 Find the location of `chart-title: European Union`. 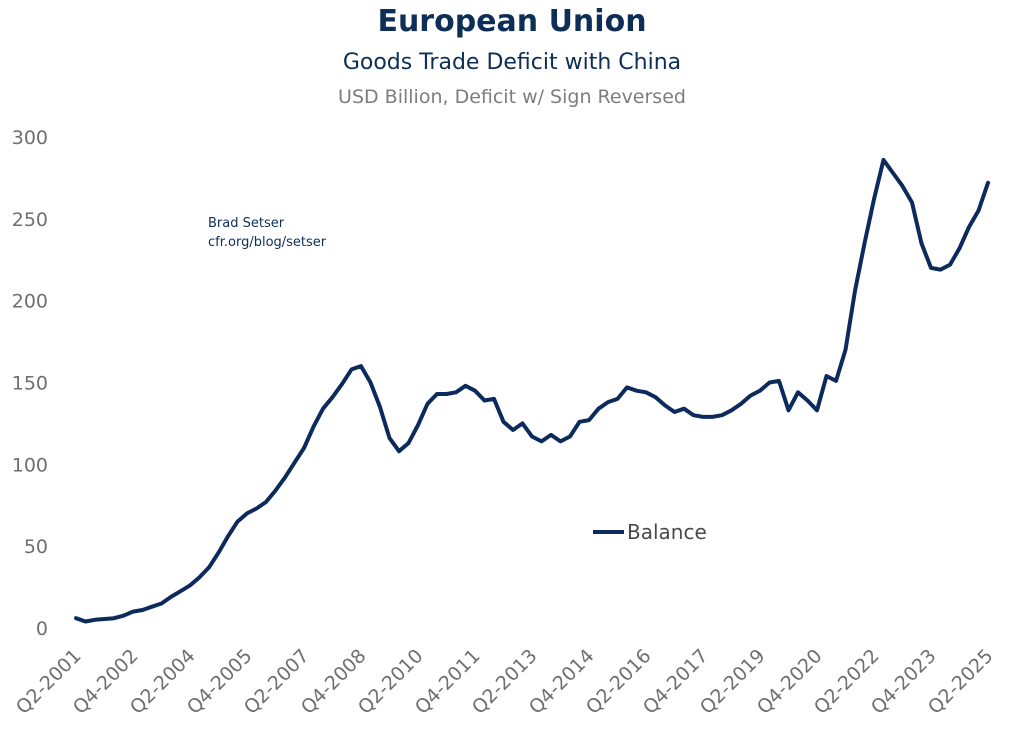

chart-title: European Union is located at coordinates (512, 21).